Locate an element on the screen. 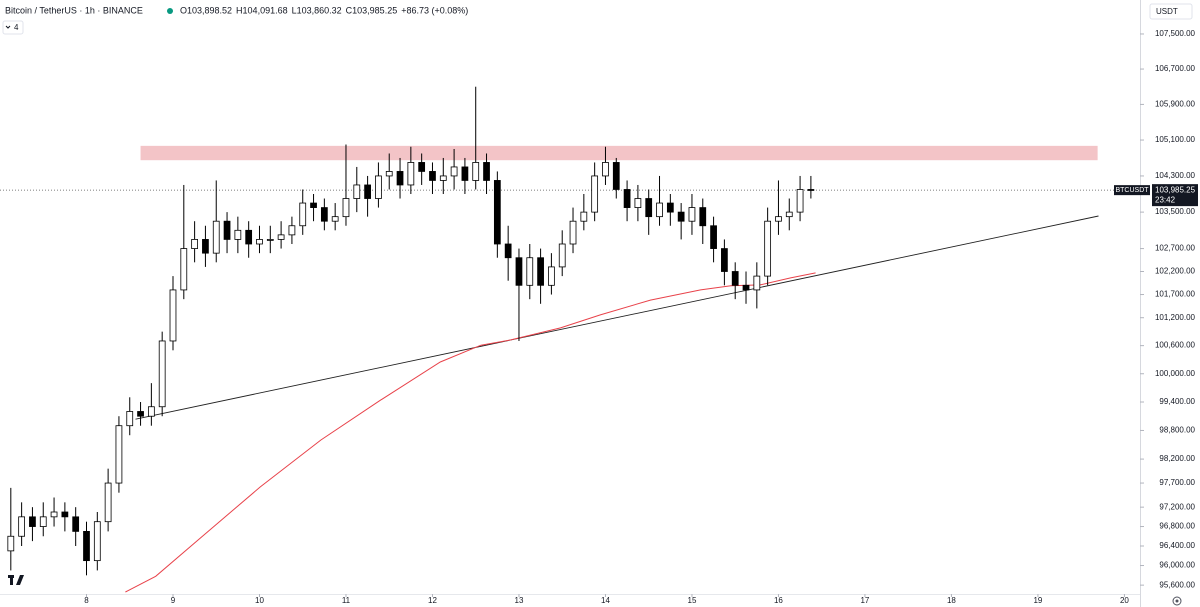 Image resolution: width=1200 pixels, height=607 pixels. ohlc-value: O103,898.52 is located at coordinates (206, 10).